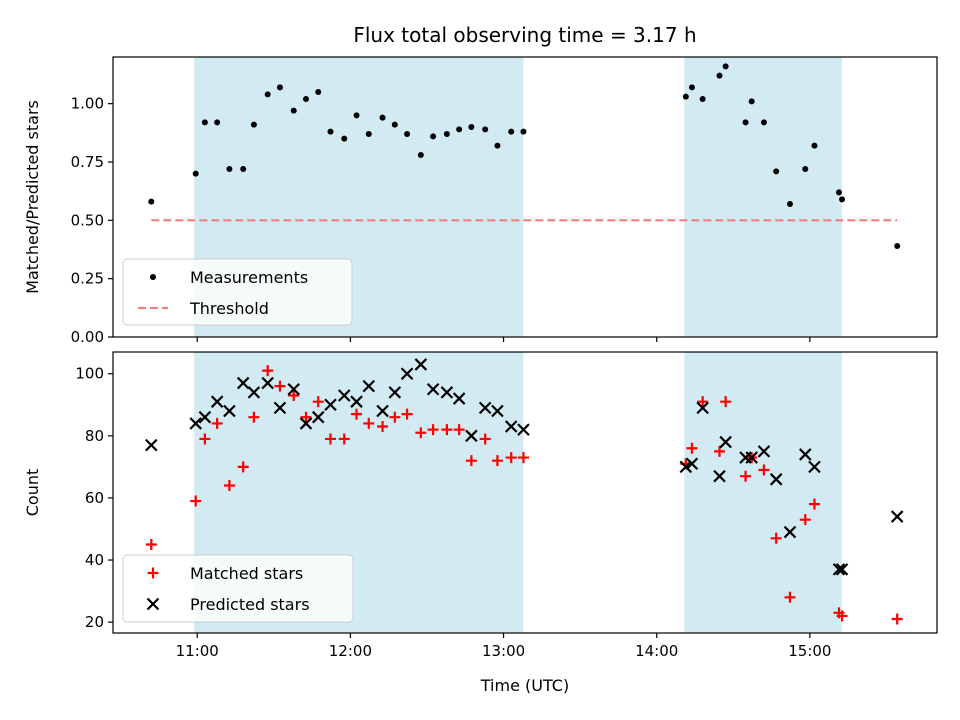 The width and height of the screenshot is (960, 720). I want to click on bottom-y-tick-label: 100, so click(89, 374).